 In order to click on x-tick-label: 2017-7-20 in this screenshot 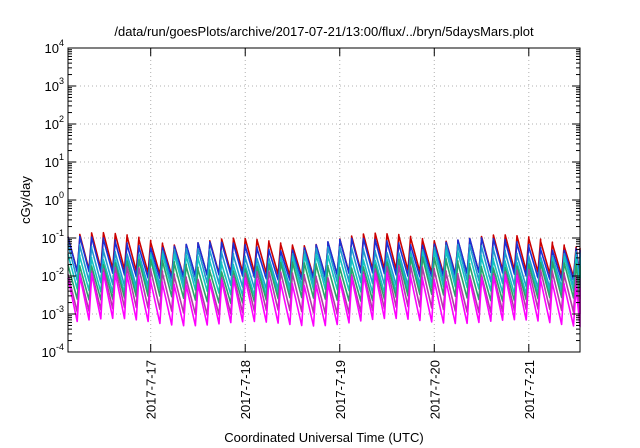, I will do `click(434, 389)`.